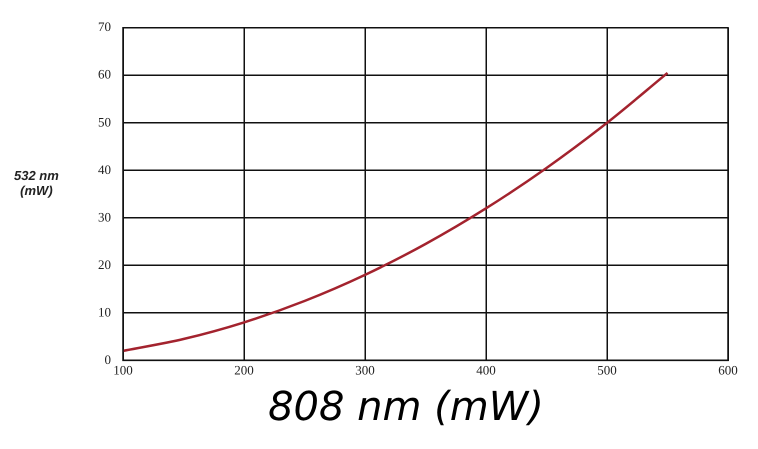 The height and width of the screenshot is (449, 758). Describe the element at coordinates (104, 169) in the screenshot. I see `y-tick-label: 40` at that location.